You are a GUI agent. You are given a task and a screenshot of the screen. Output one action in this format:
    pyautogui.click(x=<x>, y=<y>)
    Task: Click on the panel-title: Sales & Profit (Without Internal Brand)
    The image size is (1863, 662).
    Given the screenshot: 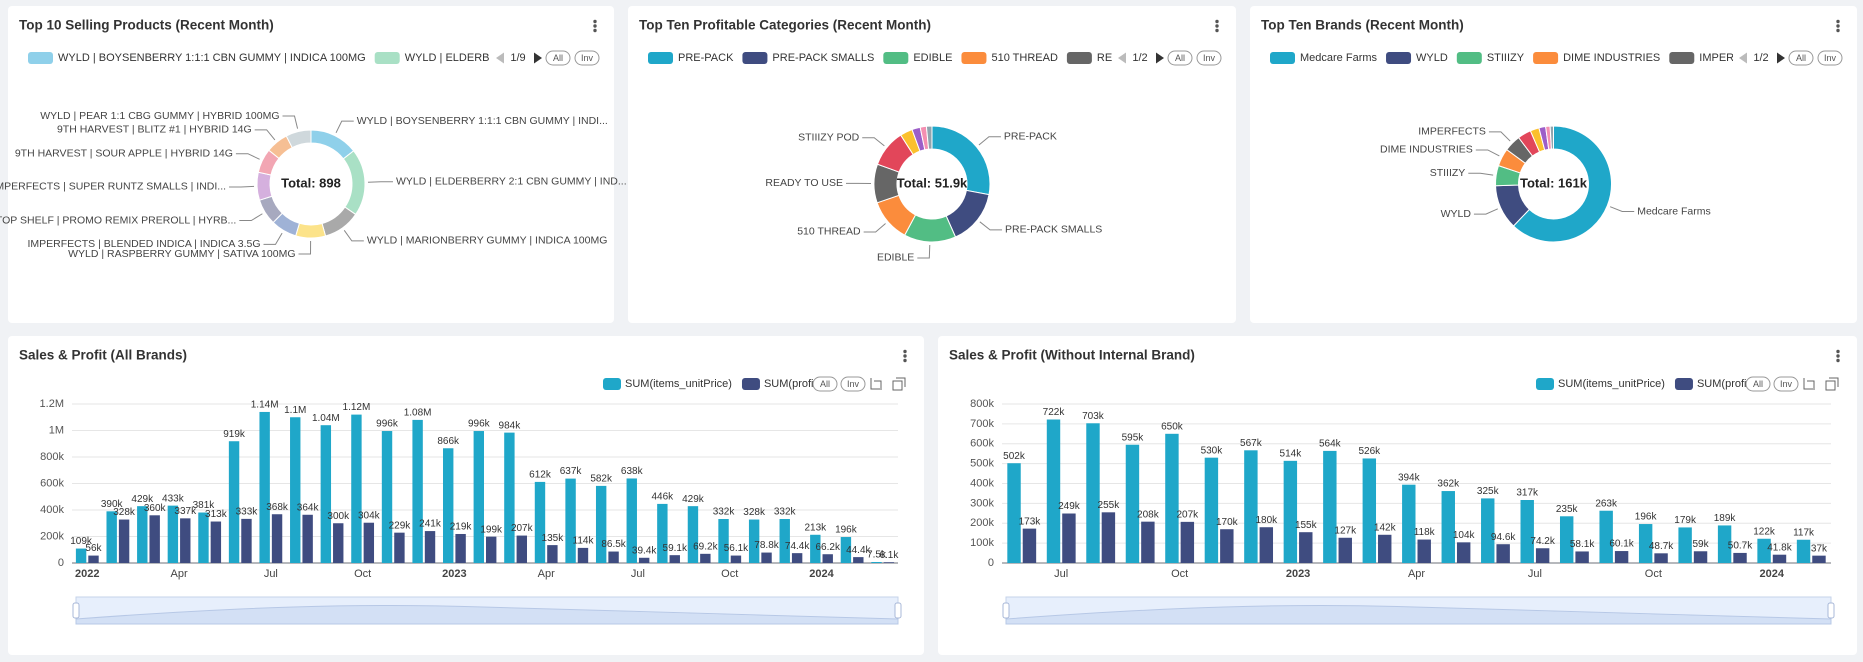 What is the action you would take?
    pyautogui.click(x=1072, y=355)
    